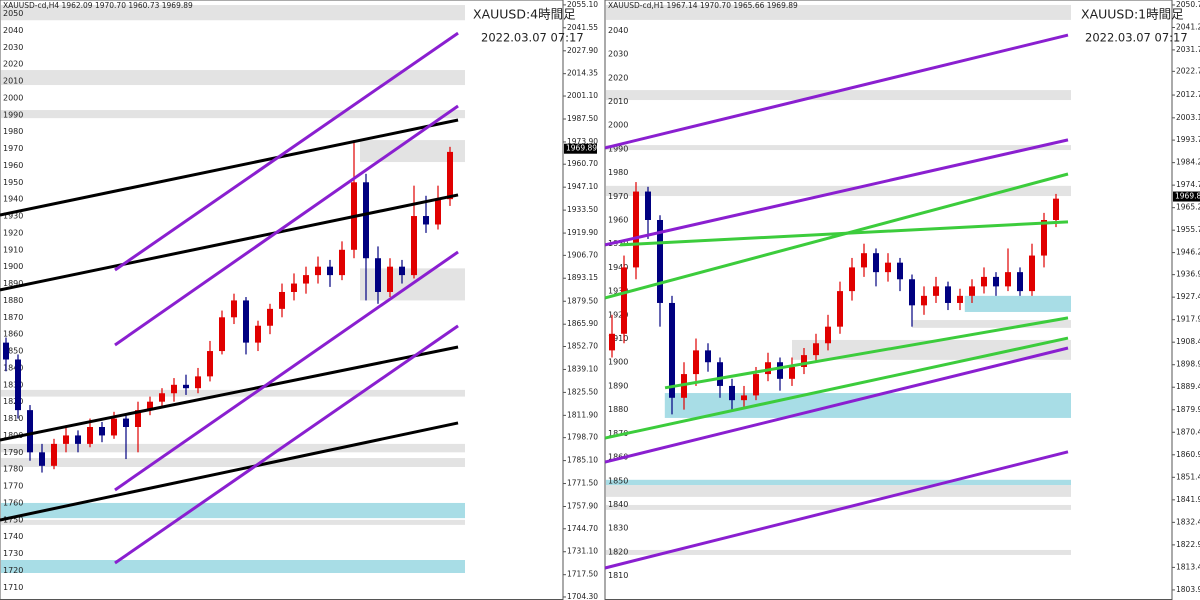 Image resolution: width=1200 pixels, height=600 pixels. Describe the element at coordinates (582, 437) in the screenshot. I see `y-tick-label: 1798.70` at that location.